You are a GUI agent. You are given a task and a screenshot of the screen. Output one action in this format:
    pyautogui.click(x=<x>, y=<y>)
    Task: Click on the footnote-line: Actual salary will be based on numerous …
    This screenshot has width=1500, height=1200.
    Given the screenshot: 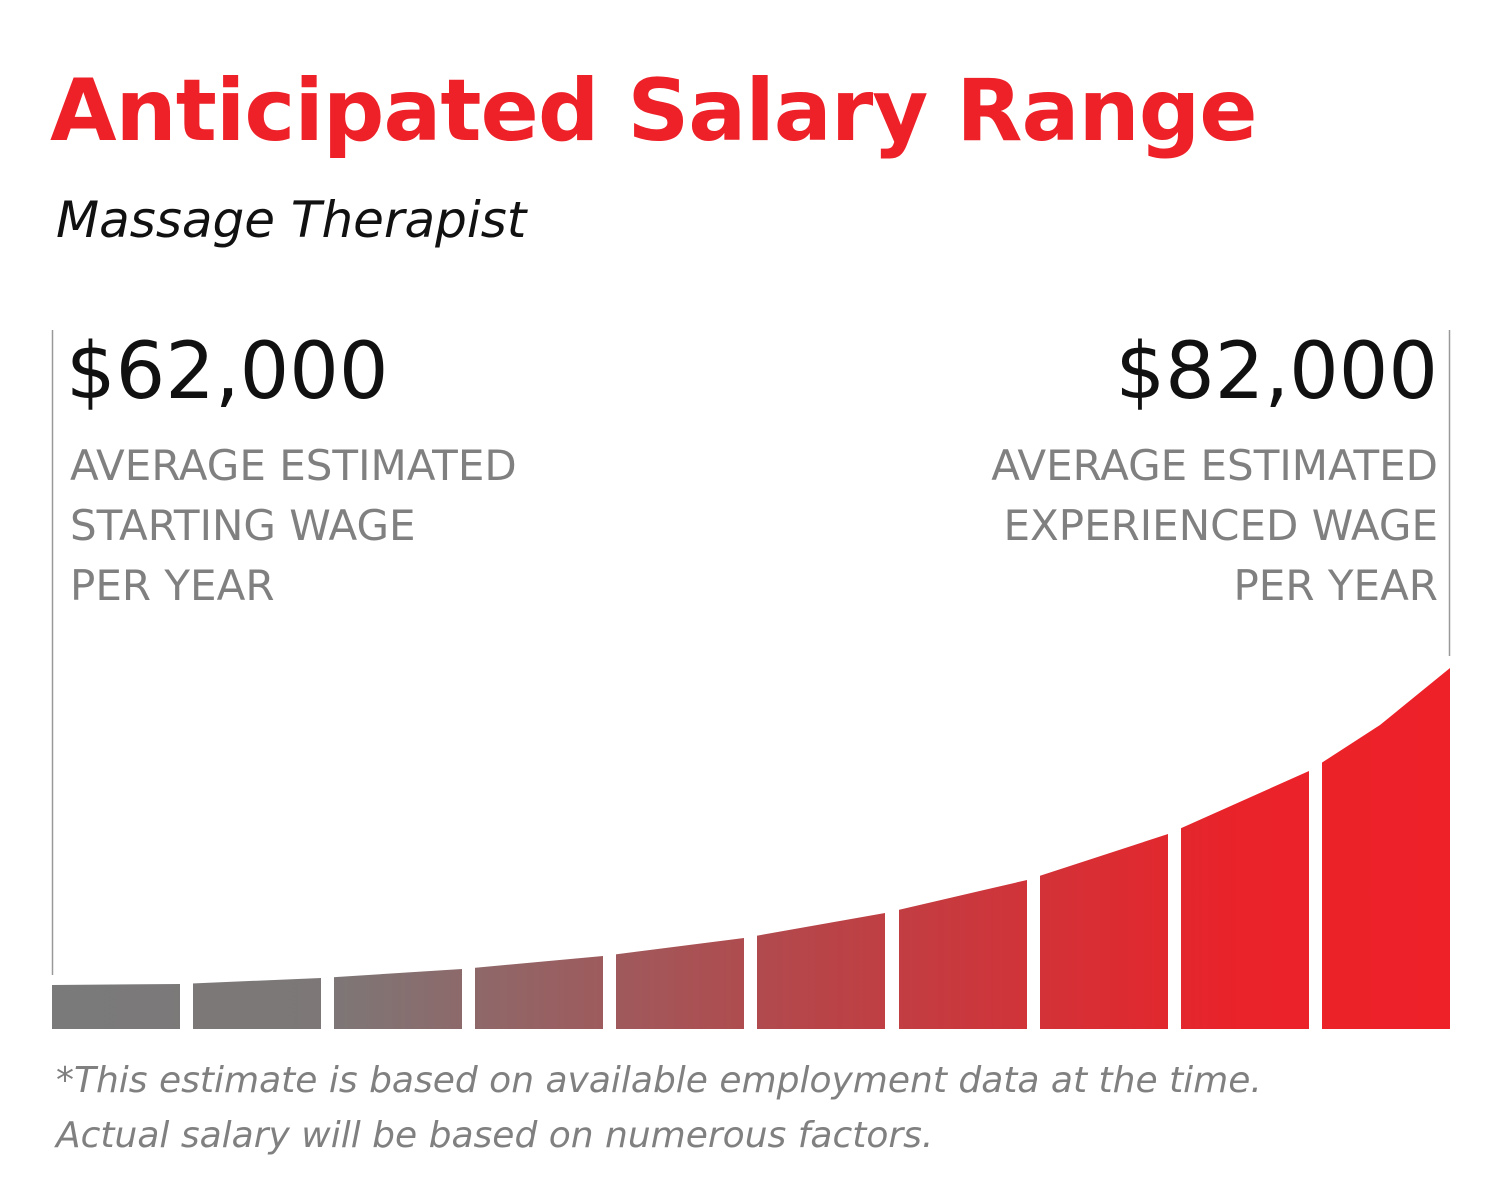 What is the action you would take?
    pyautogui.click(x=493, y=1135)
    